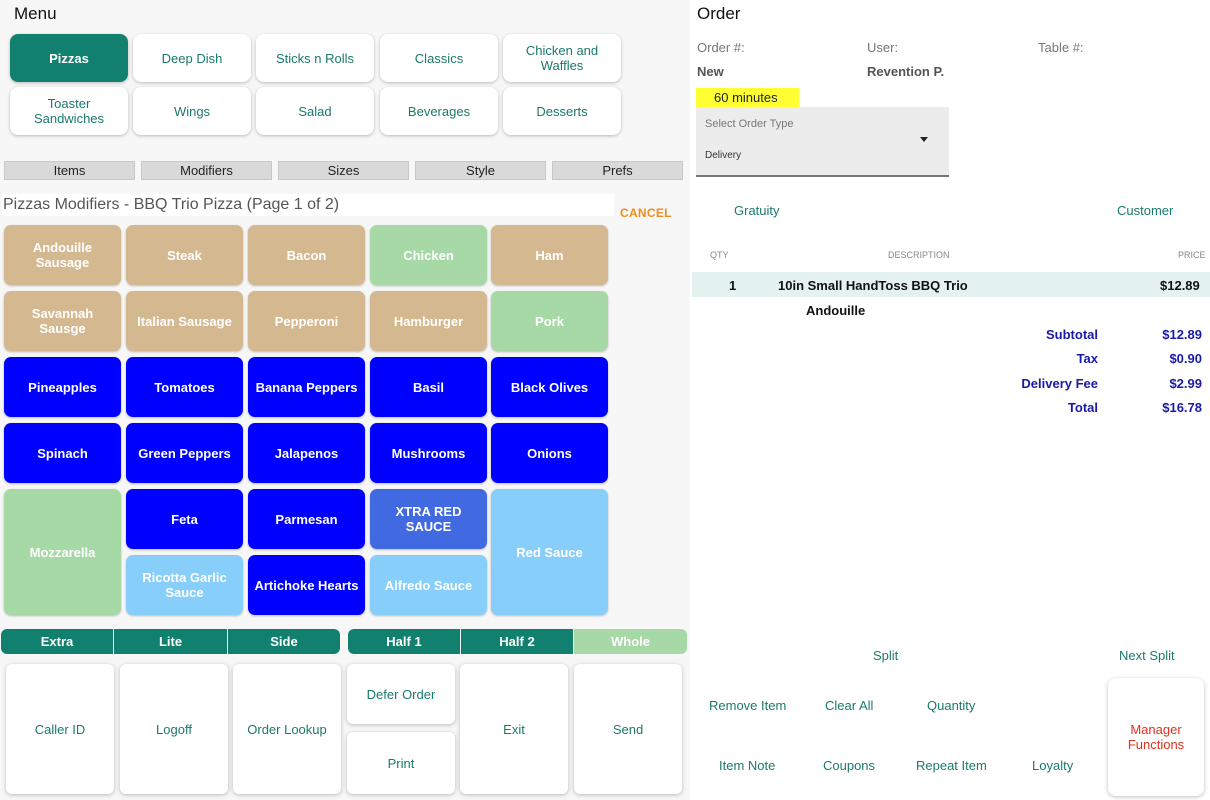  What do you see at coordinates (184, 585) in the screenshot?
I see `modifier-ricotta-garlic-sauce: Ricotta Garlic Sauce` at bounding box center [184, 585].